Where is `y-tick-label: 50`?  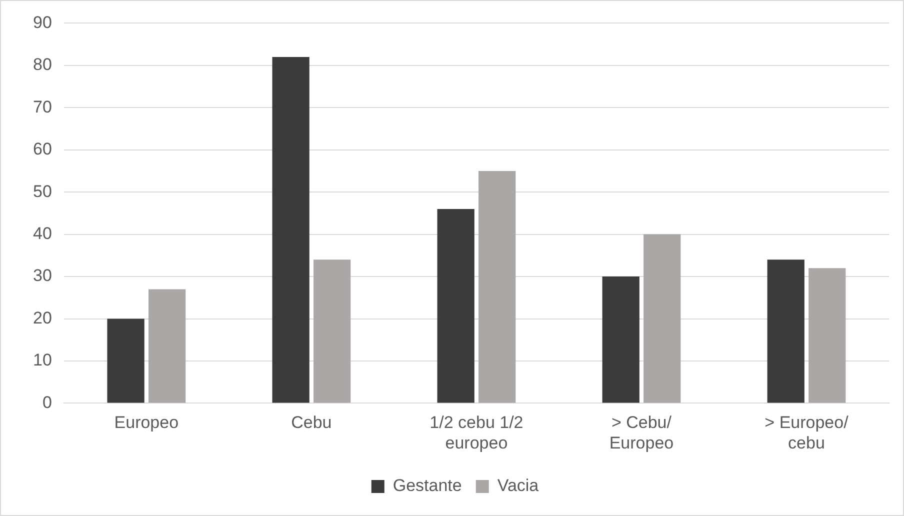
y-tick-label: 50 is located at coordinates (42, 191).